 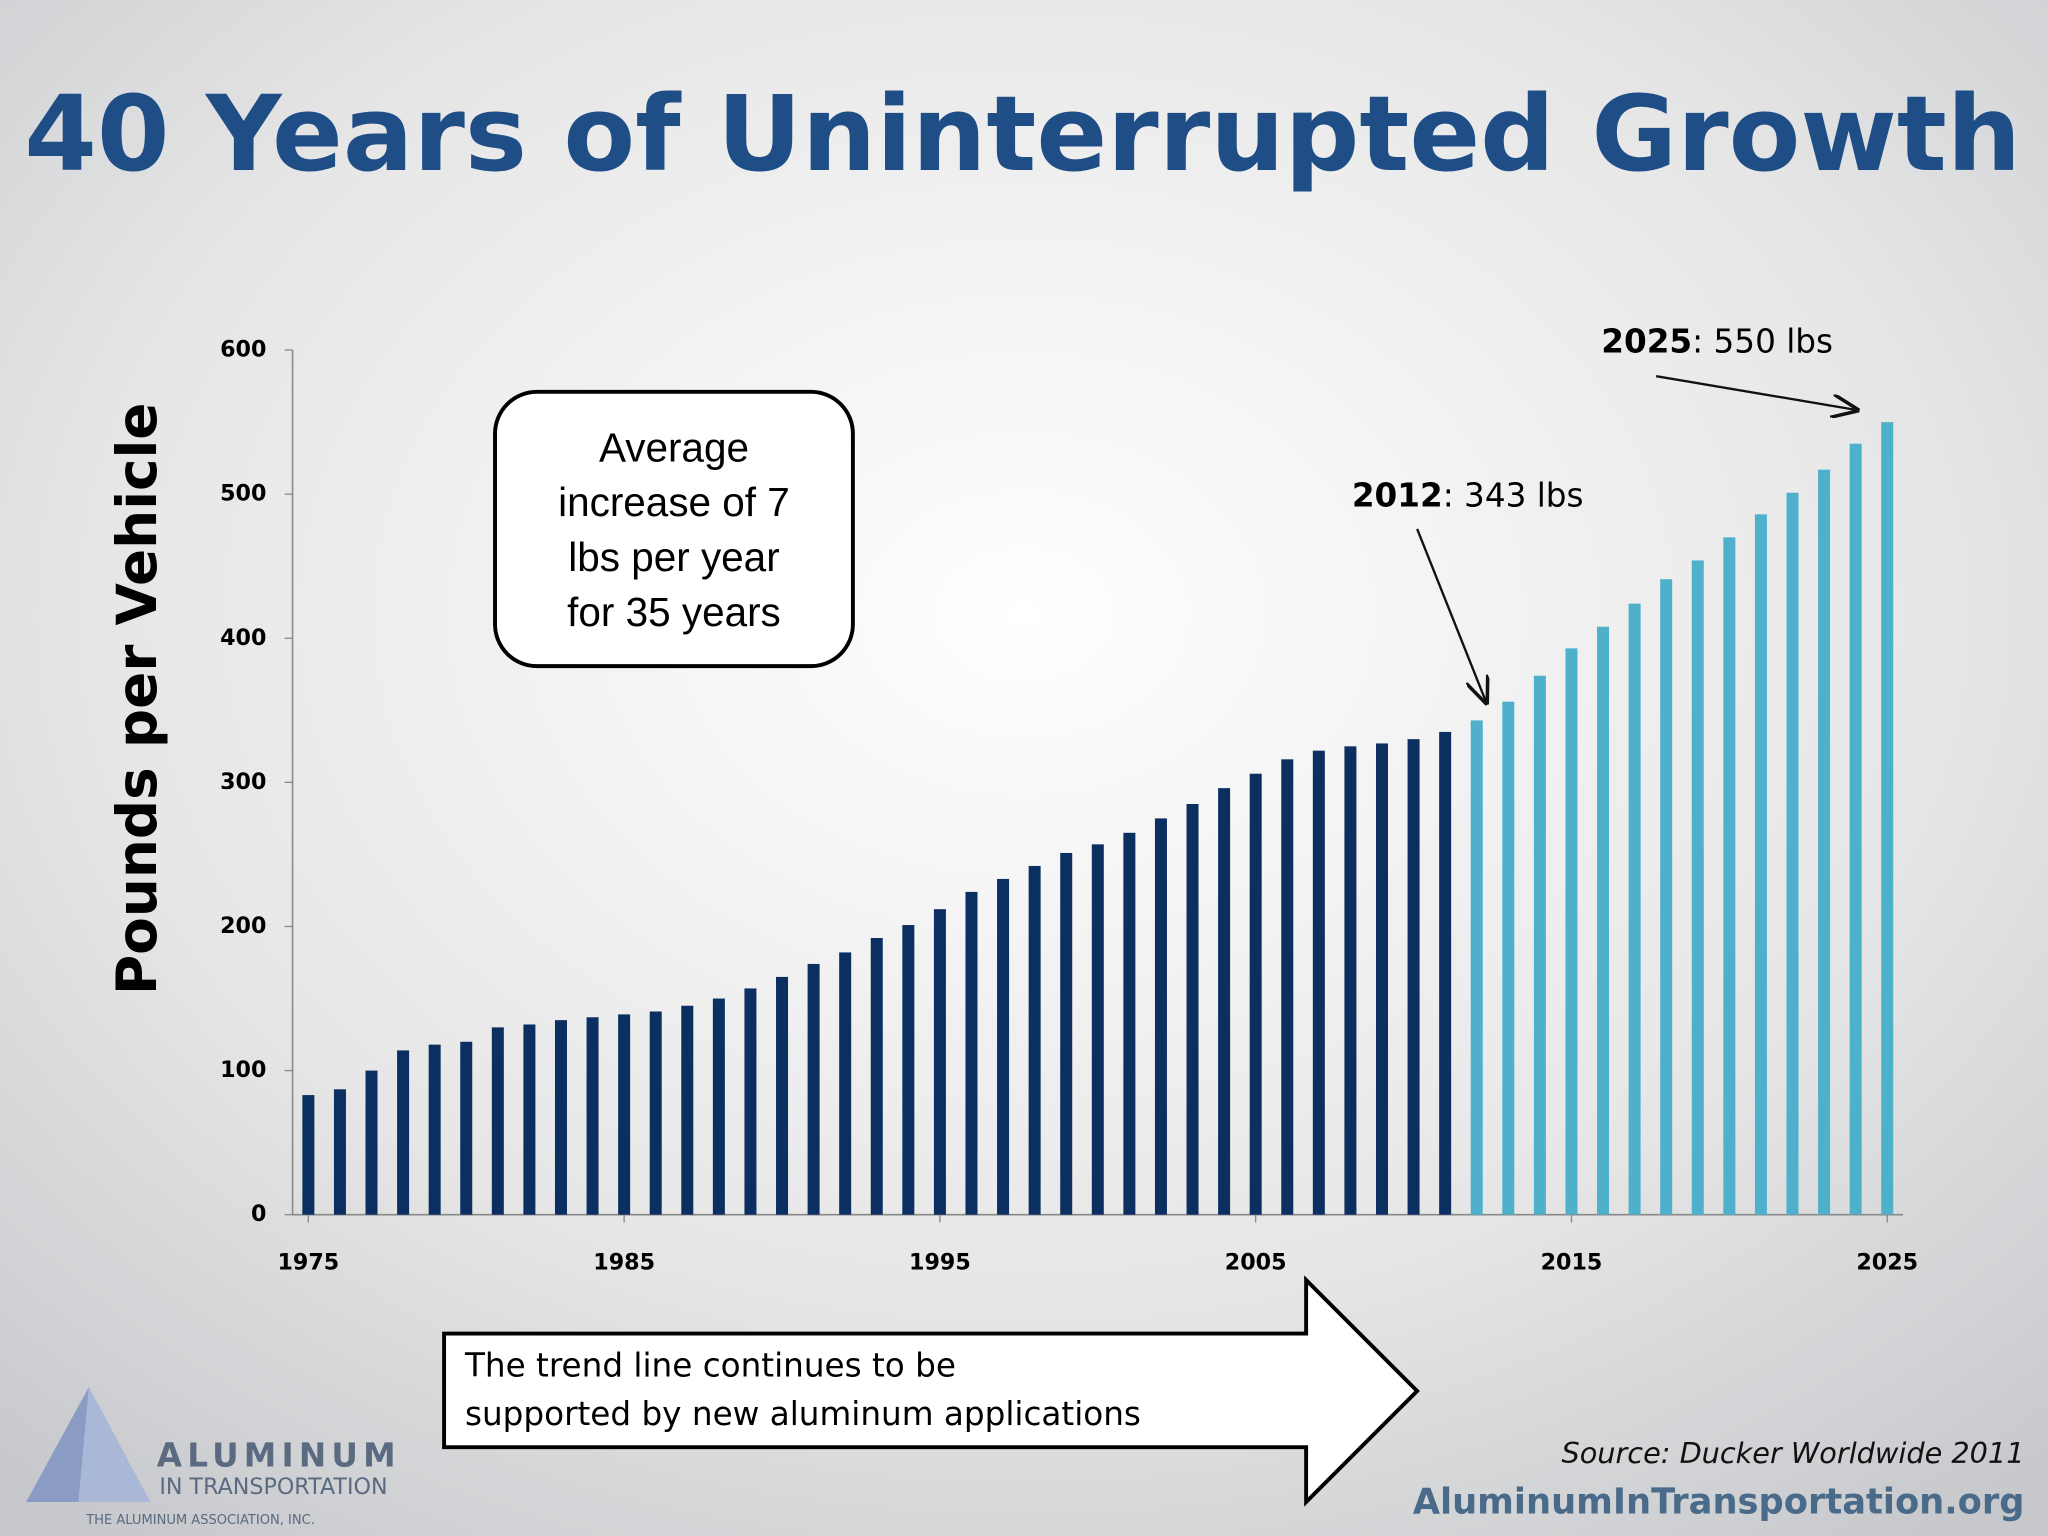 What do you see at coordinates (940, 1263) in the screenshot?
I see `x-tick-label: 1995` at bounding box center [940, 1263].